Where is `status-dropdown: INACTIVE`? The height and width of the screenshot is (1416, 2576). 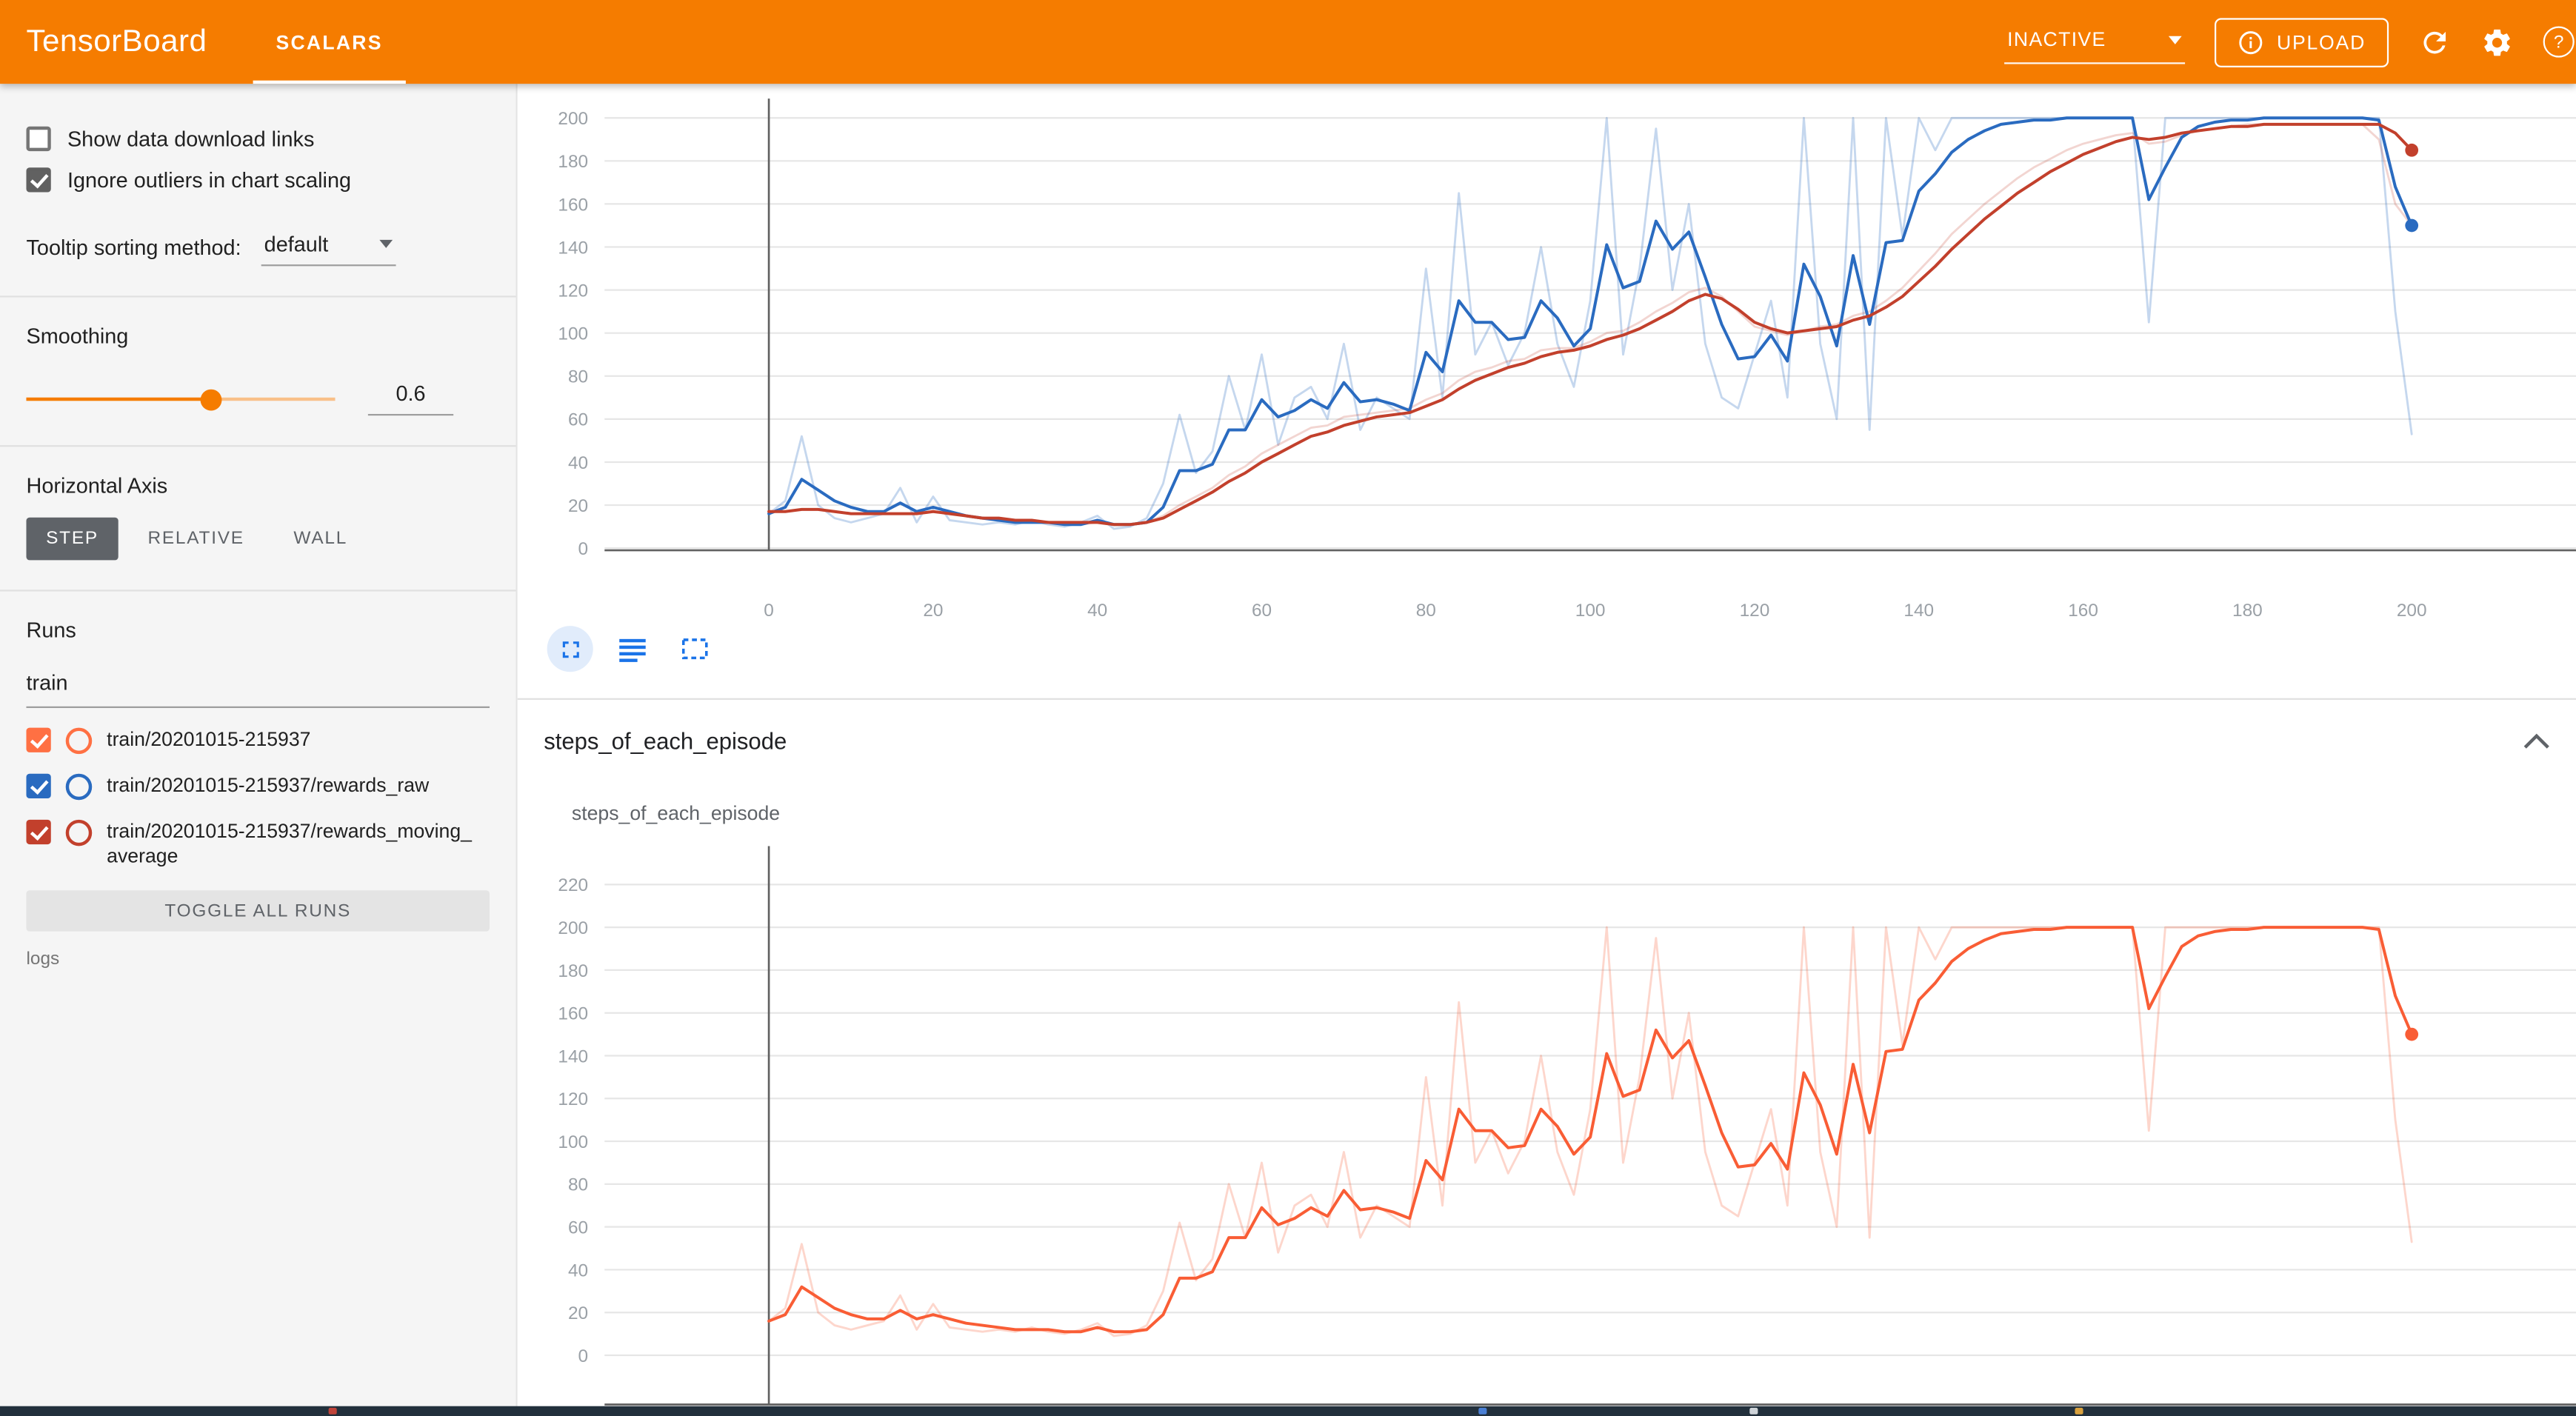 status-dropdown: INACTIVE is located at coordinates (2094, 42).